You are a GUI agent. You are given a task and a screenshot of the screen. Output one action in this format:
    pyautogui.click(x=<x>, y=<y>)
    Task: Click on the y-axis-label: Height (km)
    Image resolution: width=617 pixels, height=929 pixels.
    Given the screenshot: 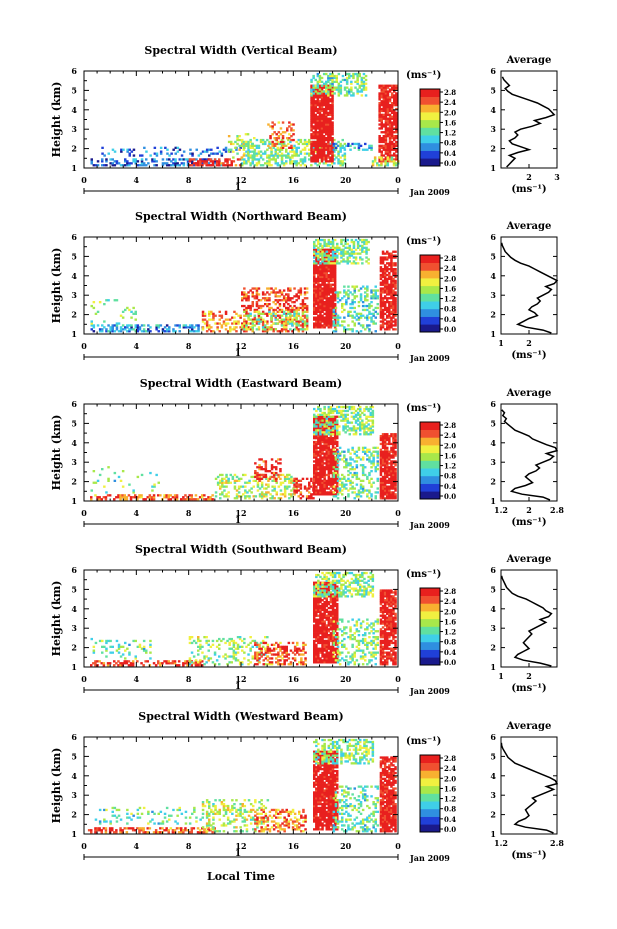 What is the action you would take?
    pyautogui.click(x=56, y=286)
    